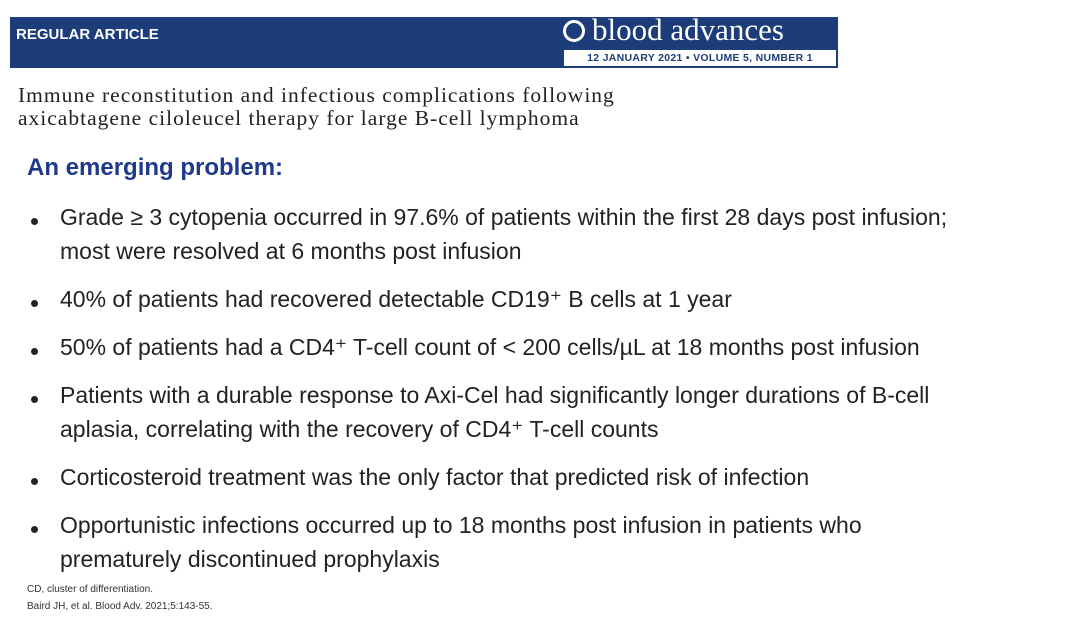  What do you see at coordinates (688, 29) in the screenshot?
I see `journal-name: blood advances` at bounding box center [688, 29].